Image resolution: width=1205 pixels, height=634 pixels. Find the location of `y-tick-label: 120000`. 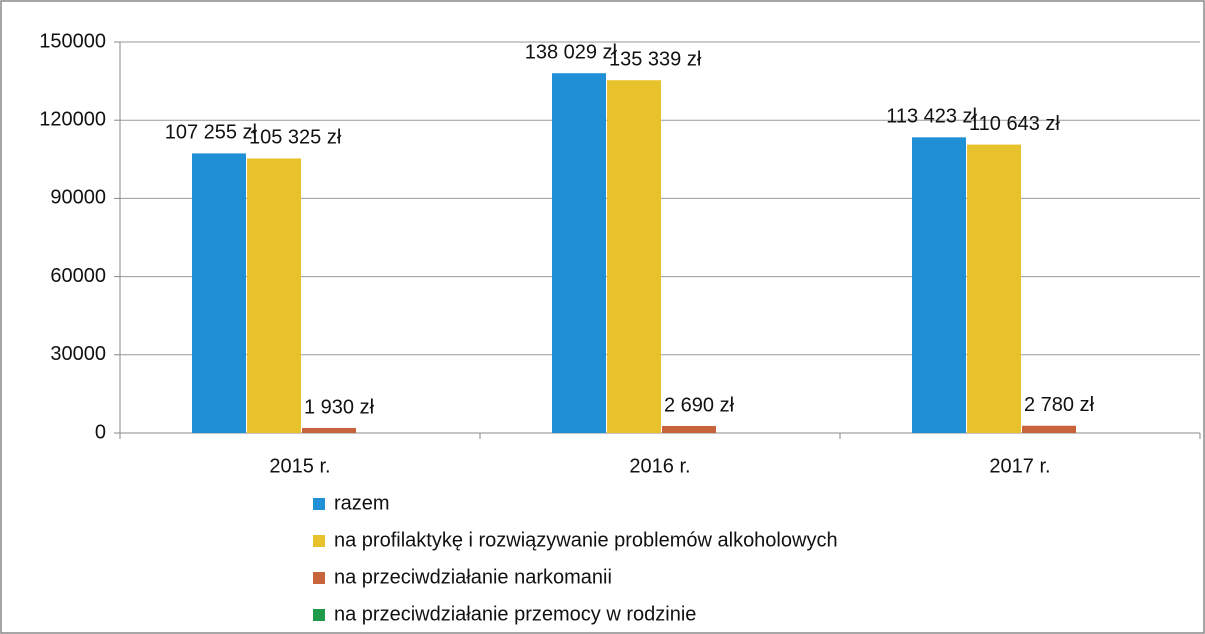

y-tick-label: 120000 is located at coordinates (72, 119).